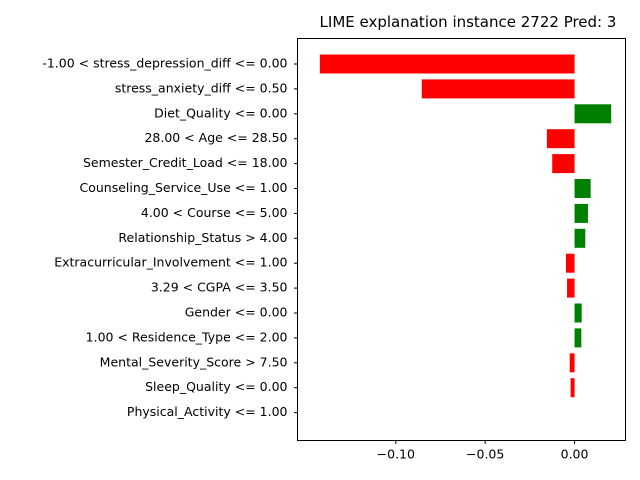  I want to click on x-ticks: −0.10 −0.05 0.00, so click(483, 451).